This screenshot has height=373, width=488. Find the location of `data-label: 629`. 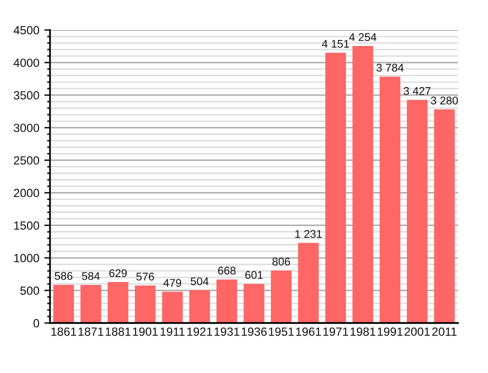

data-label: 629 is located at coordinates (118, 273).